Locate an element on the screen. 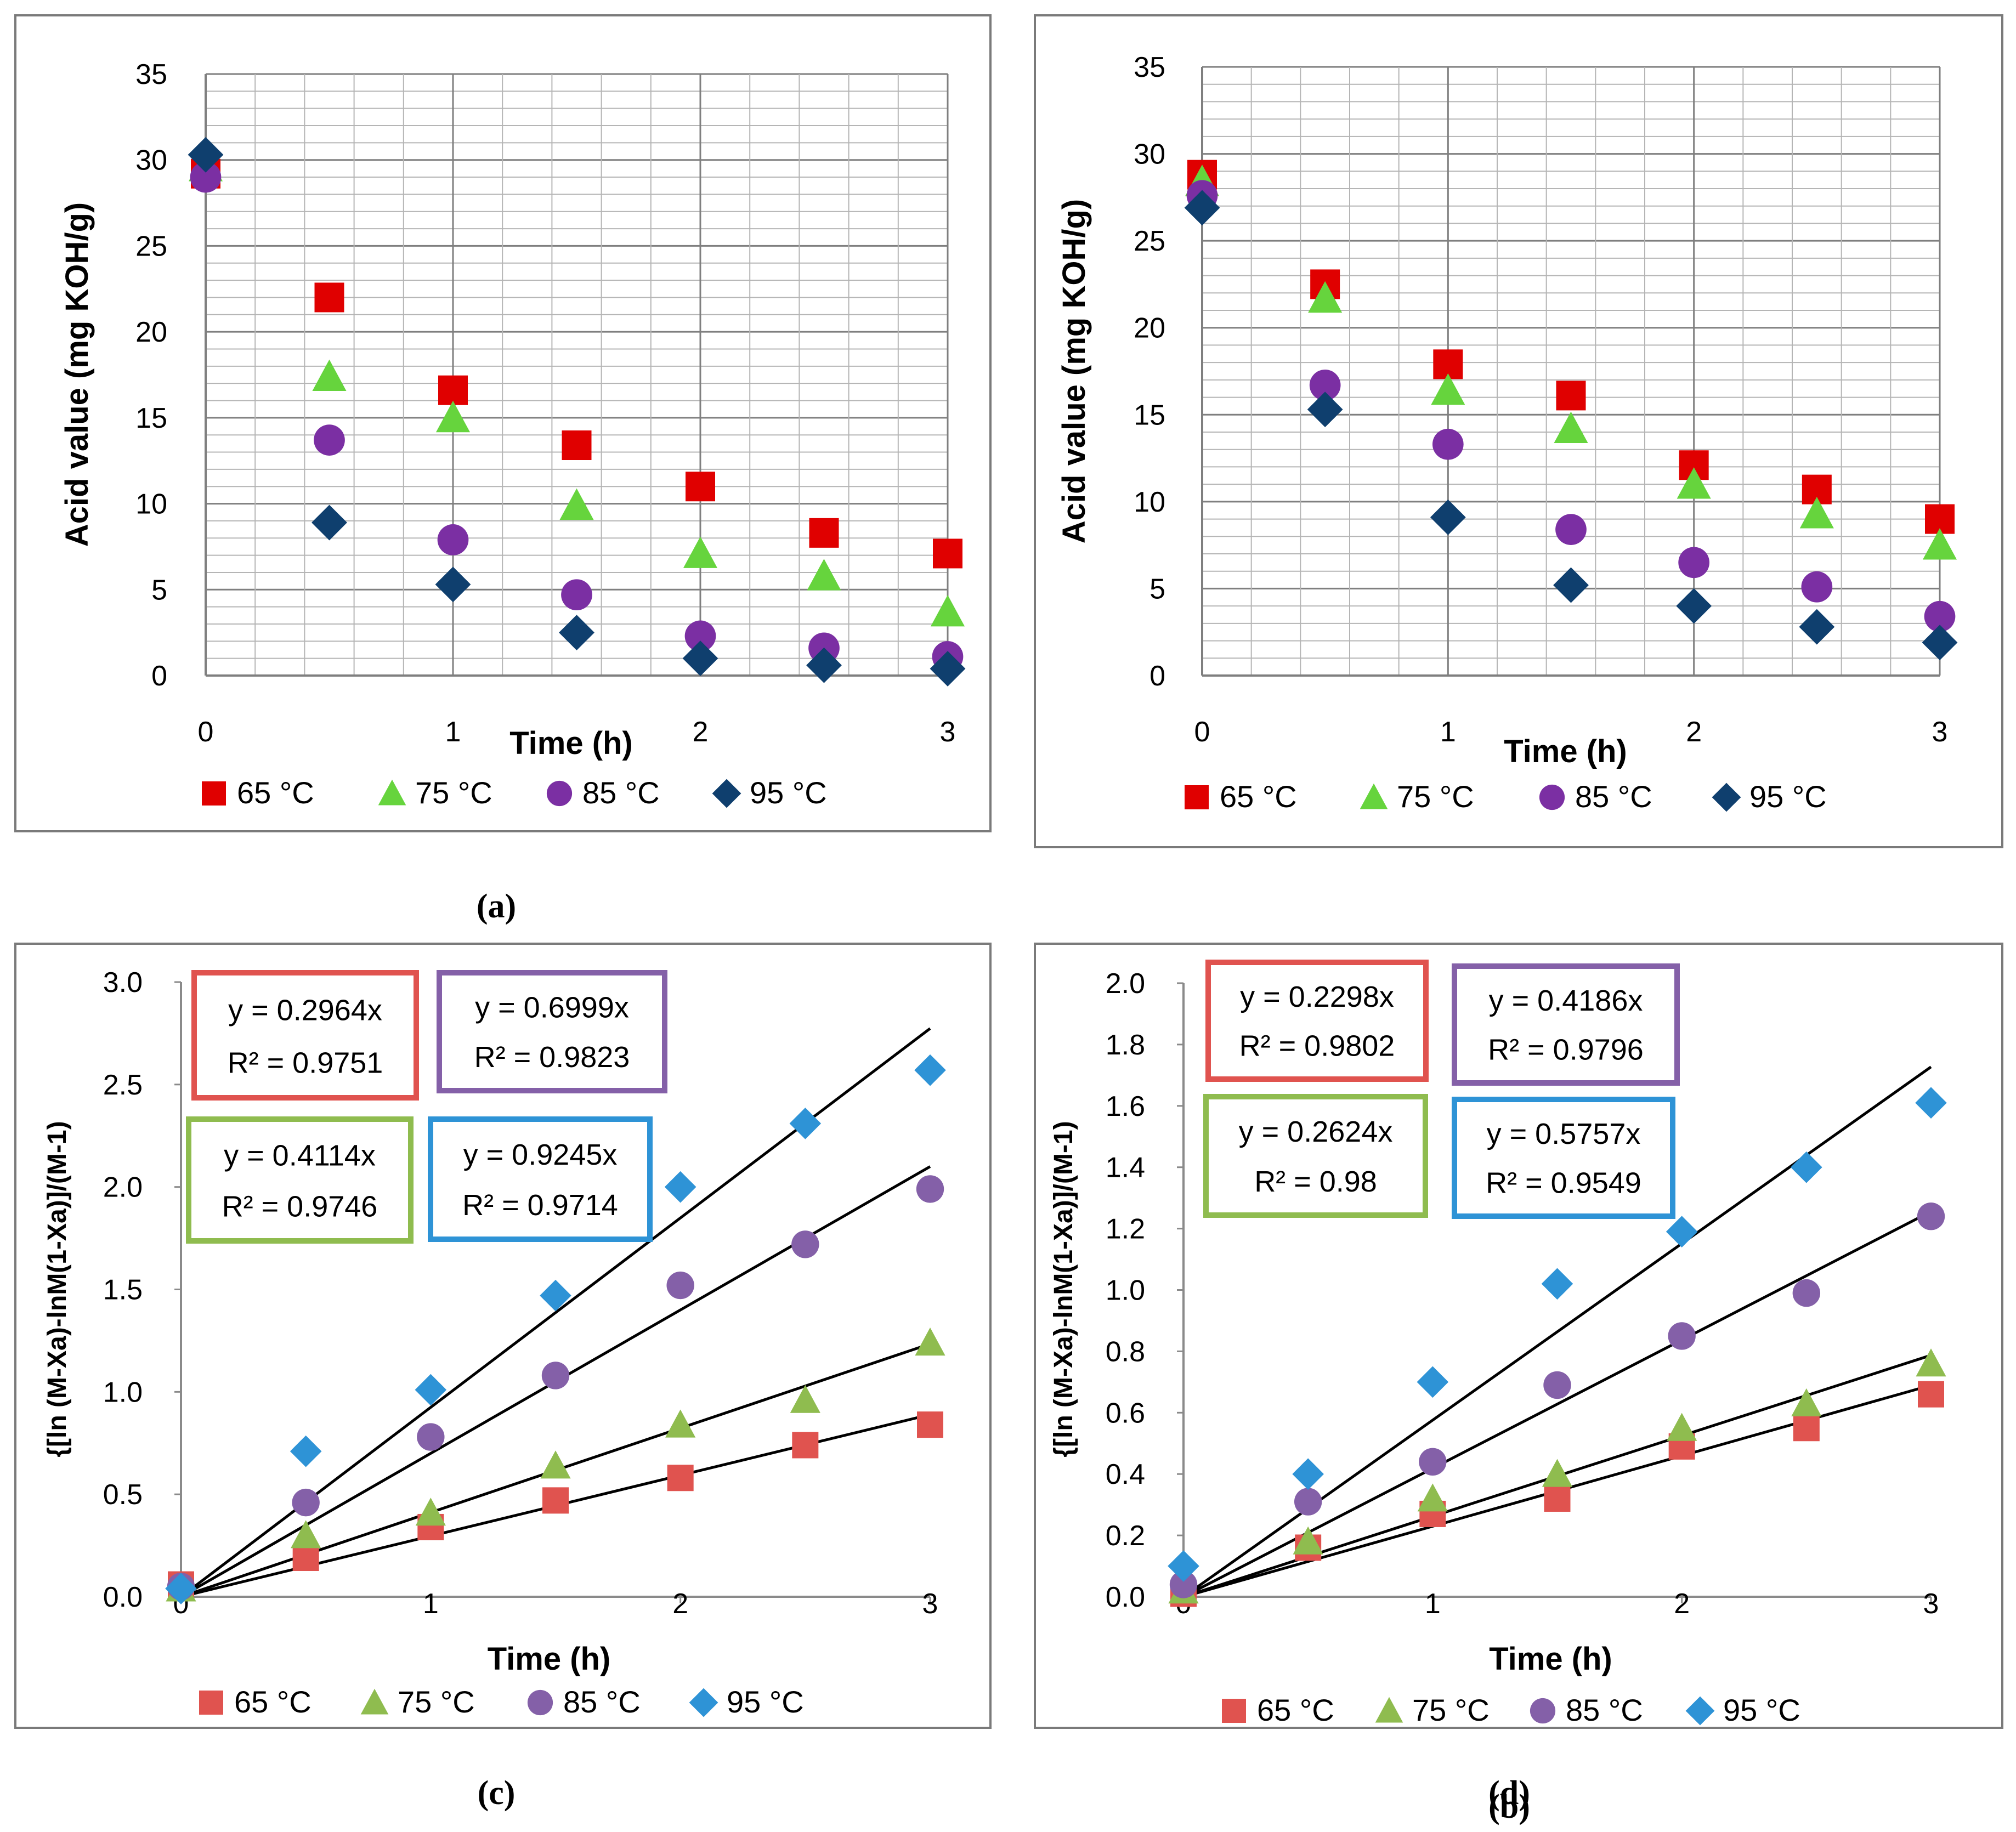 The width and height of the screenshot is (2016, 1832). y-tick-label: 1.4 is located at coordinates (1125, 1168).